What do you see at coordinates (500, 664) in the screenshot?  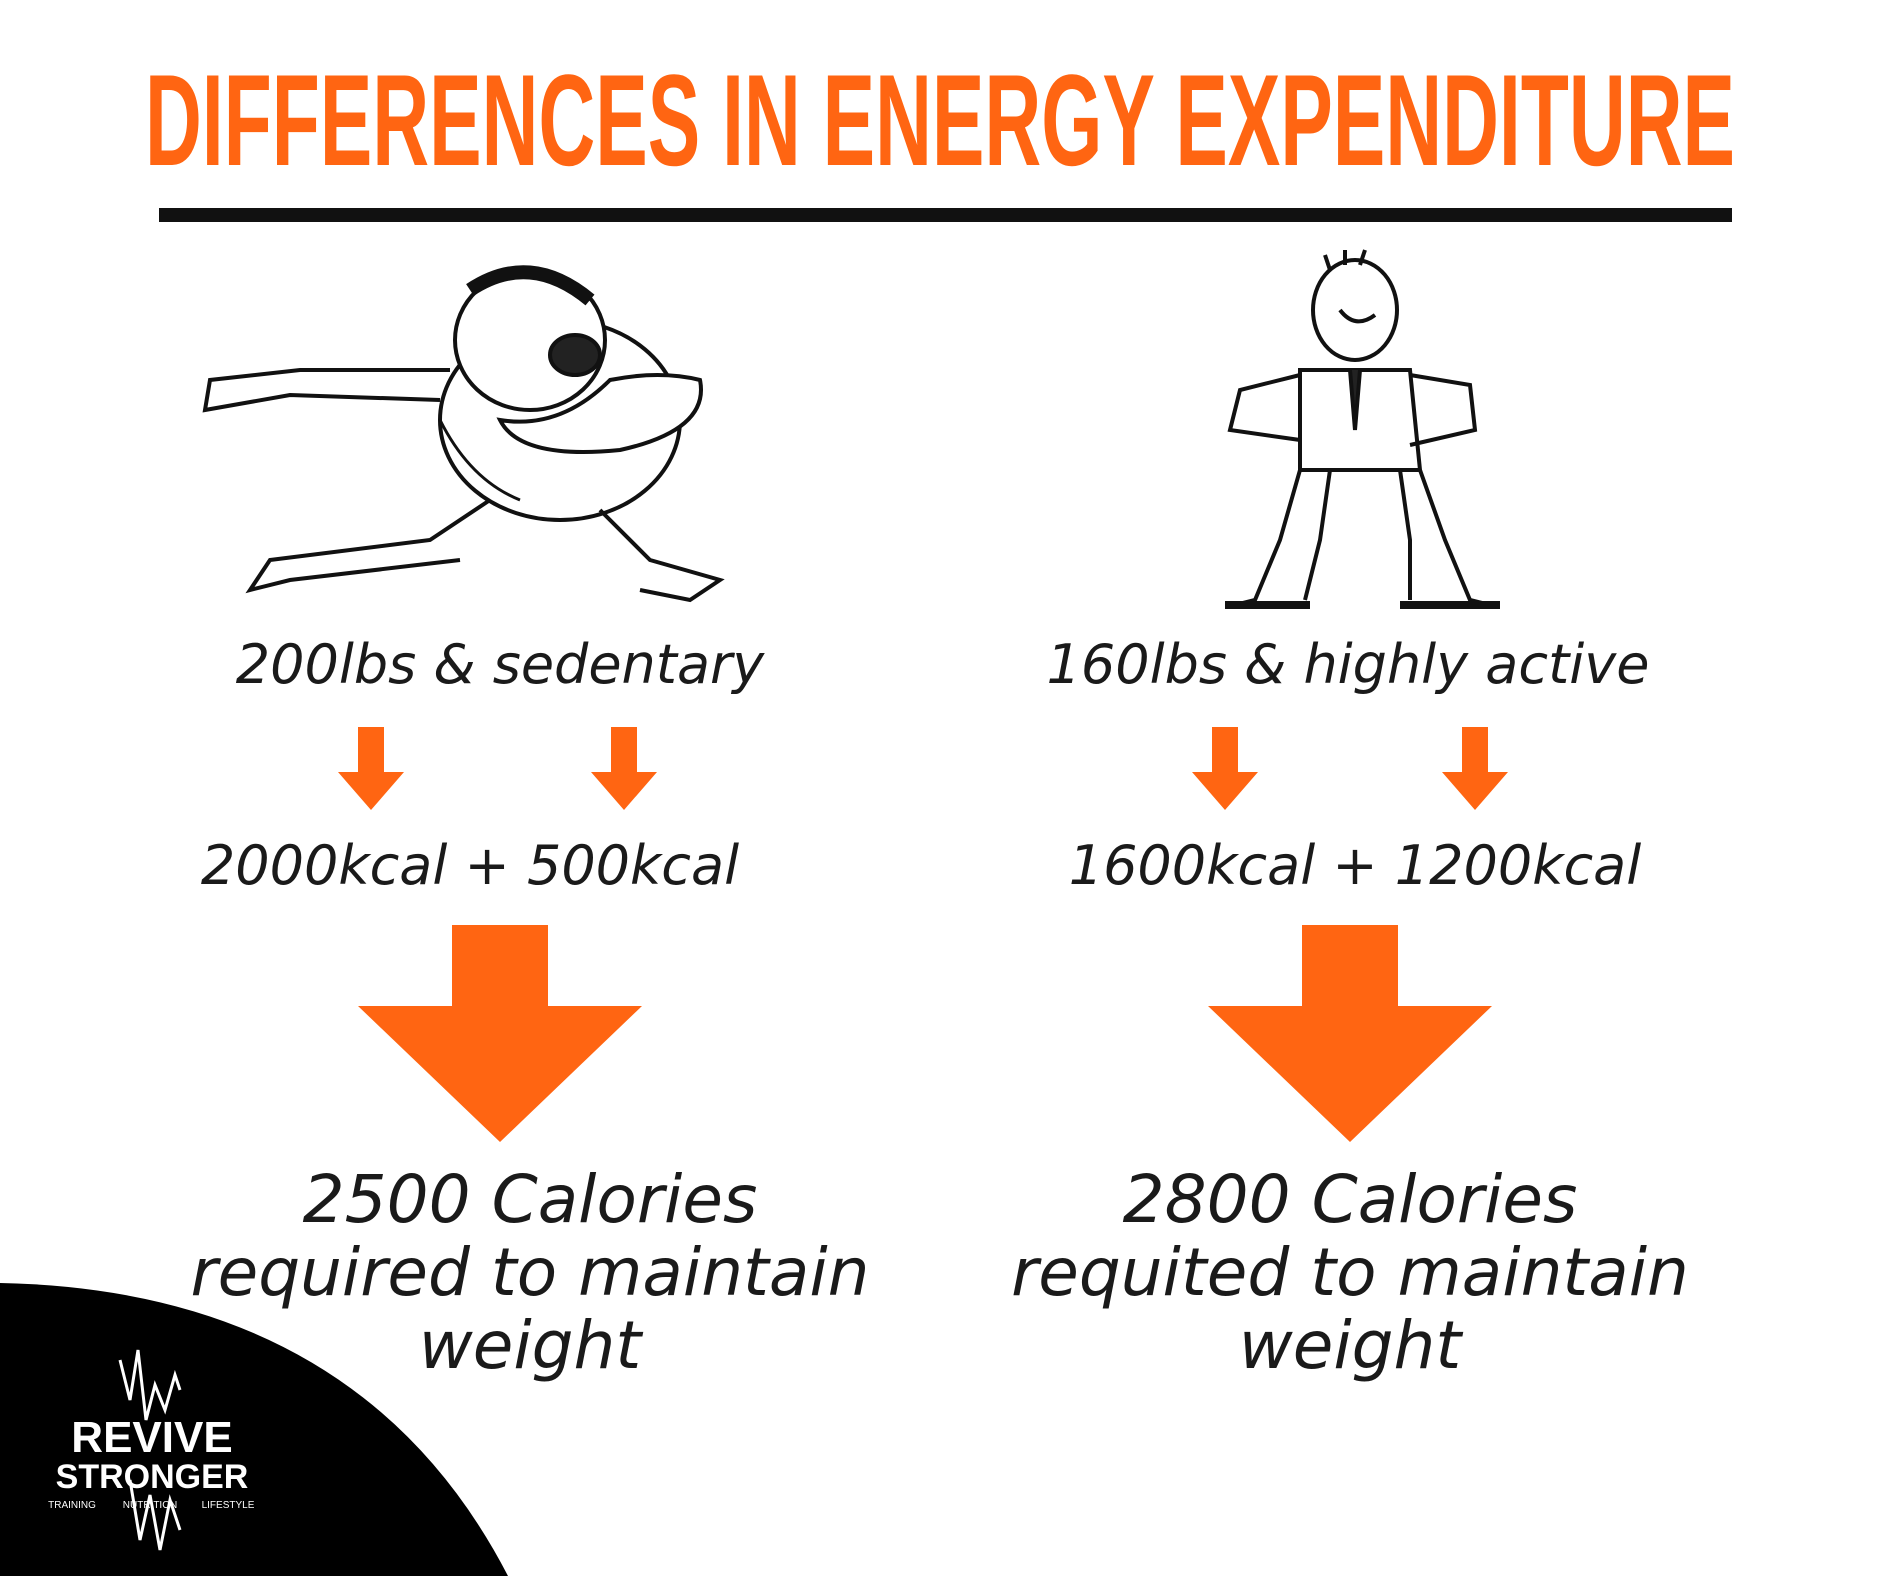 I see `profile: 200lbs & sedentary` at bounding box center [500, 664].